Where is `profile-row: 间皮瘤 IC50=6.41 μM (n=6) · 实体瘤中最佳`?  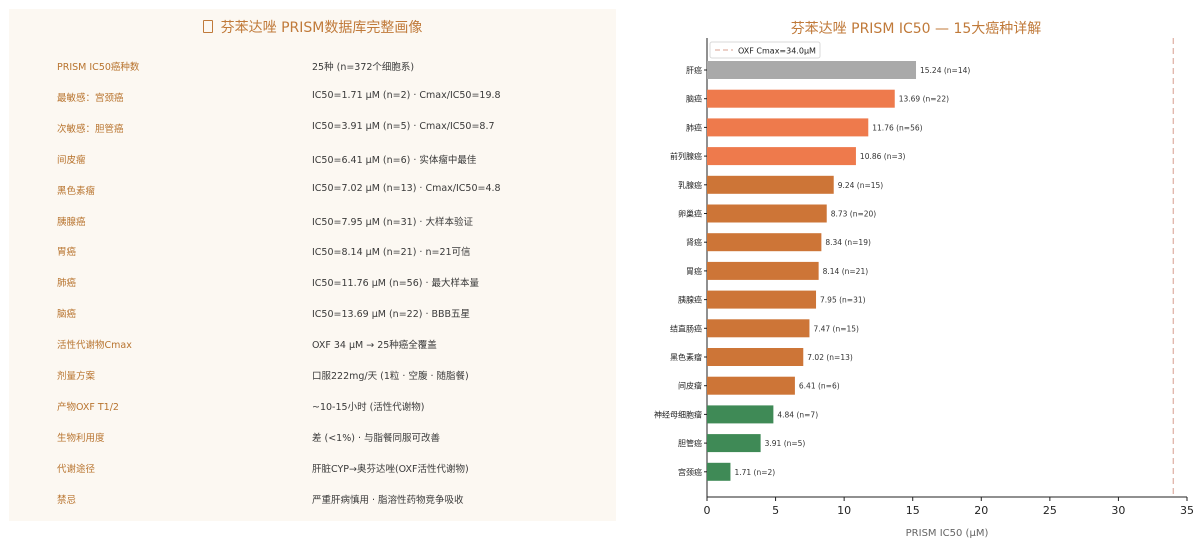
profile-row: 间皮瘤 IC50=6.41 μM (n=6) · 实体瘤中最佳 is located at coordinates (312, 160).